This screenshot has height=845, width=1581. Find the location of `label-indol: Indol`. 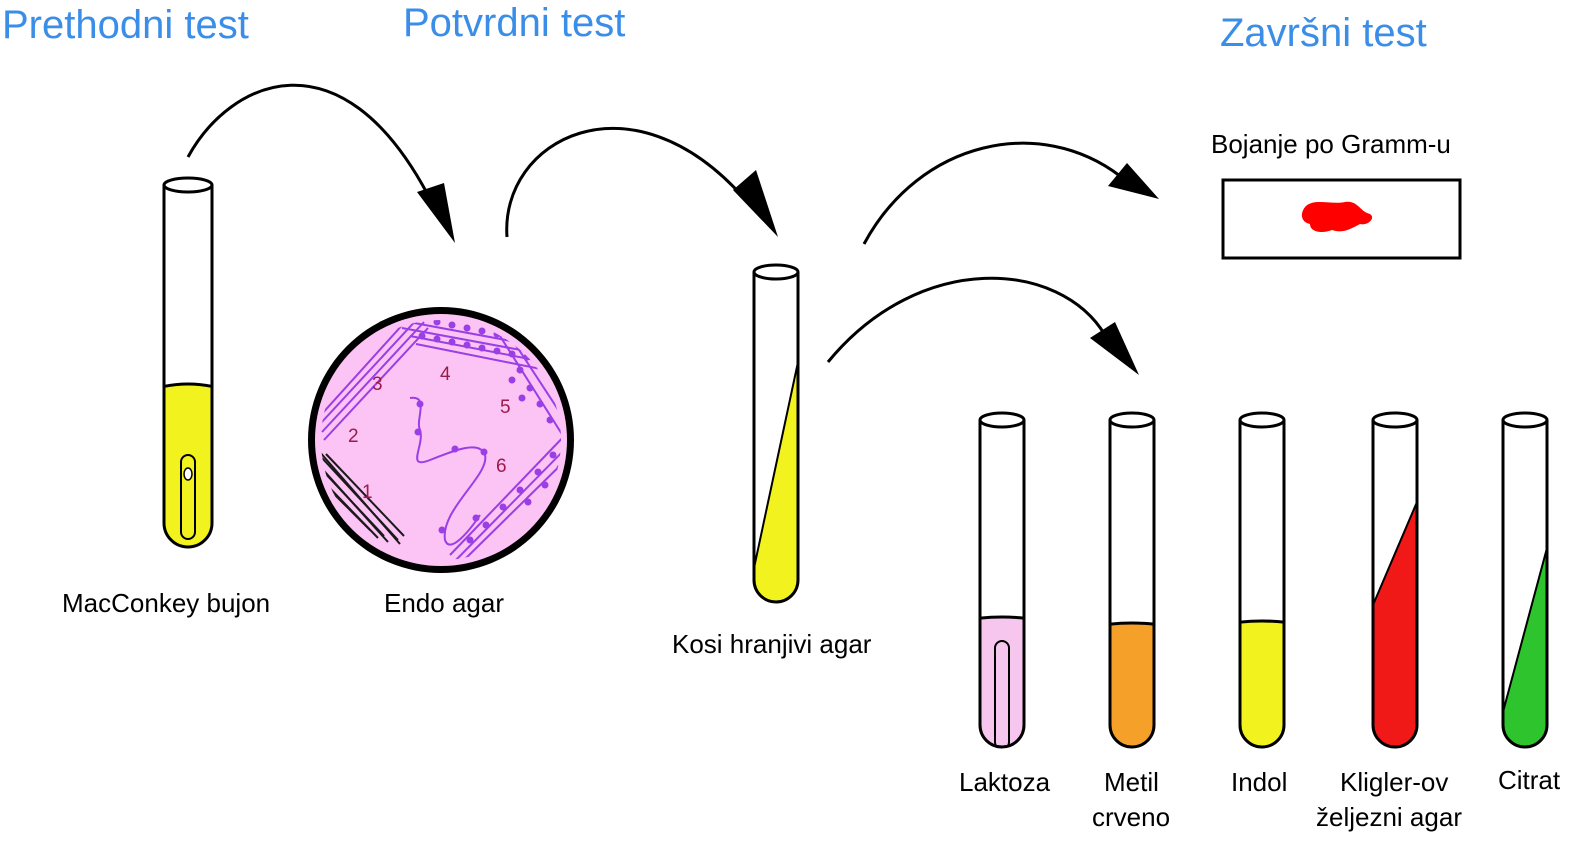

label-indol: Indol is located at coordinates (1259, 782).